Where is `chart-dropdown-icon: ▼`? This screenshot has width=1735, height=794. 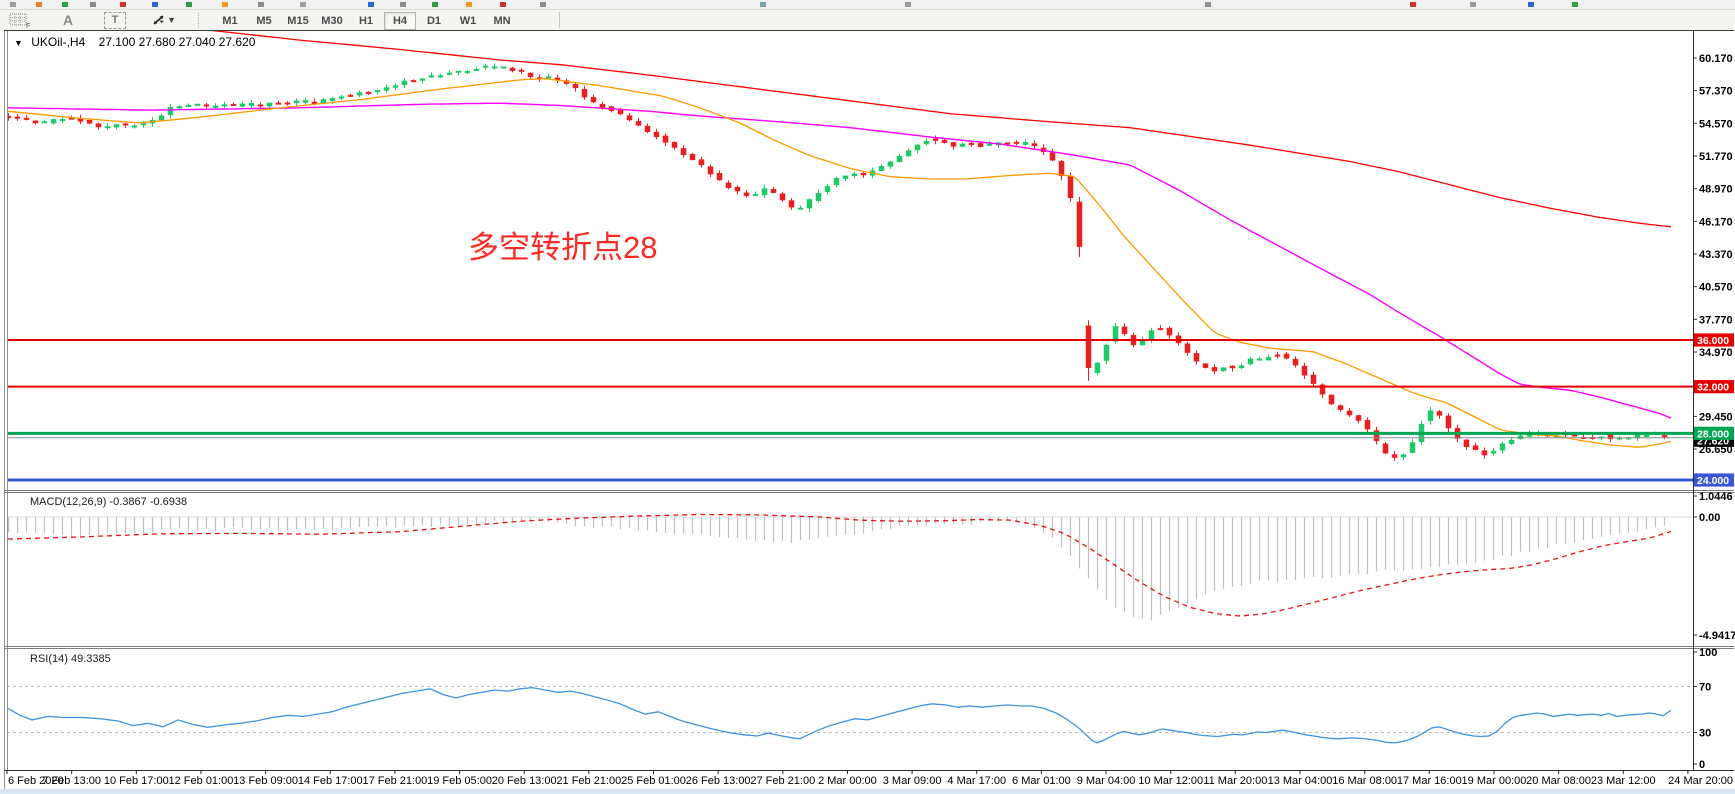 chart-dropdown-icon: ▼ is located at coordinates (18, 43).